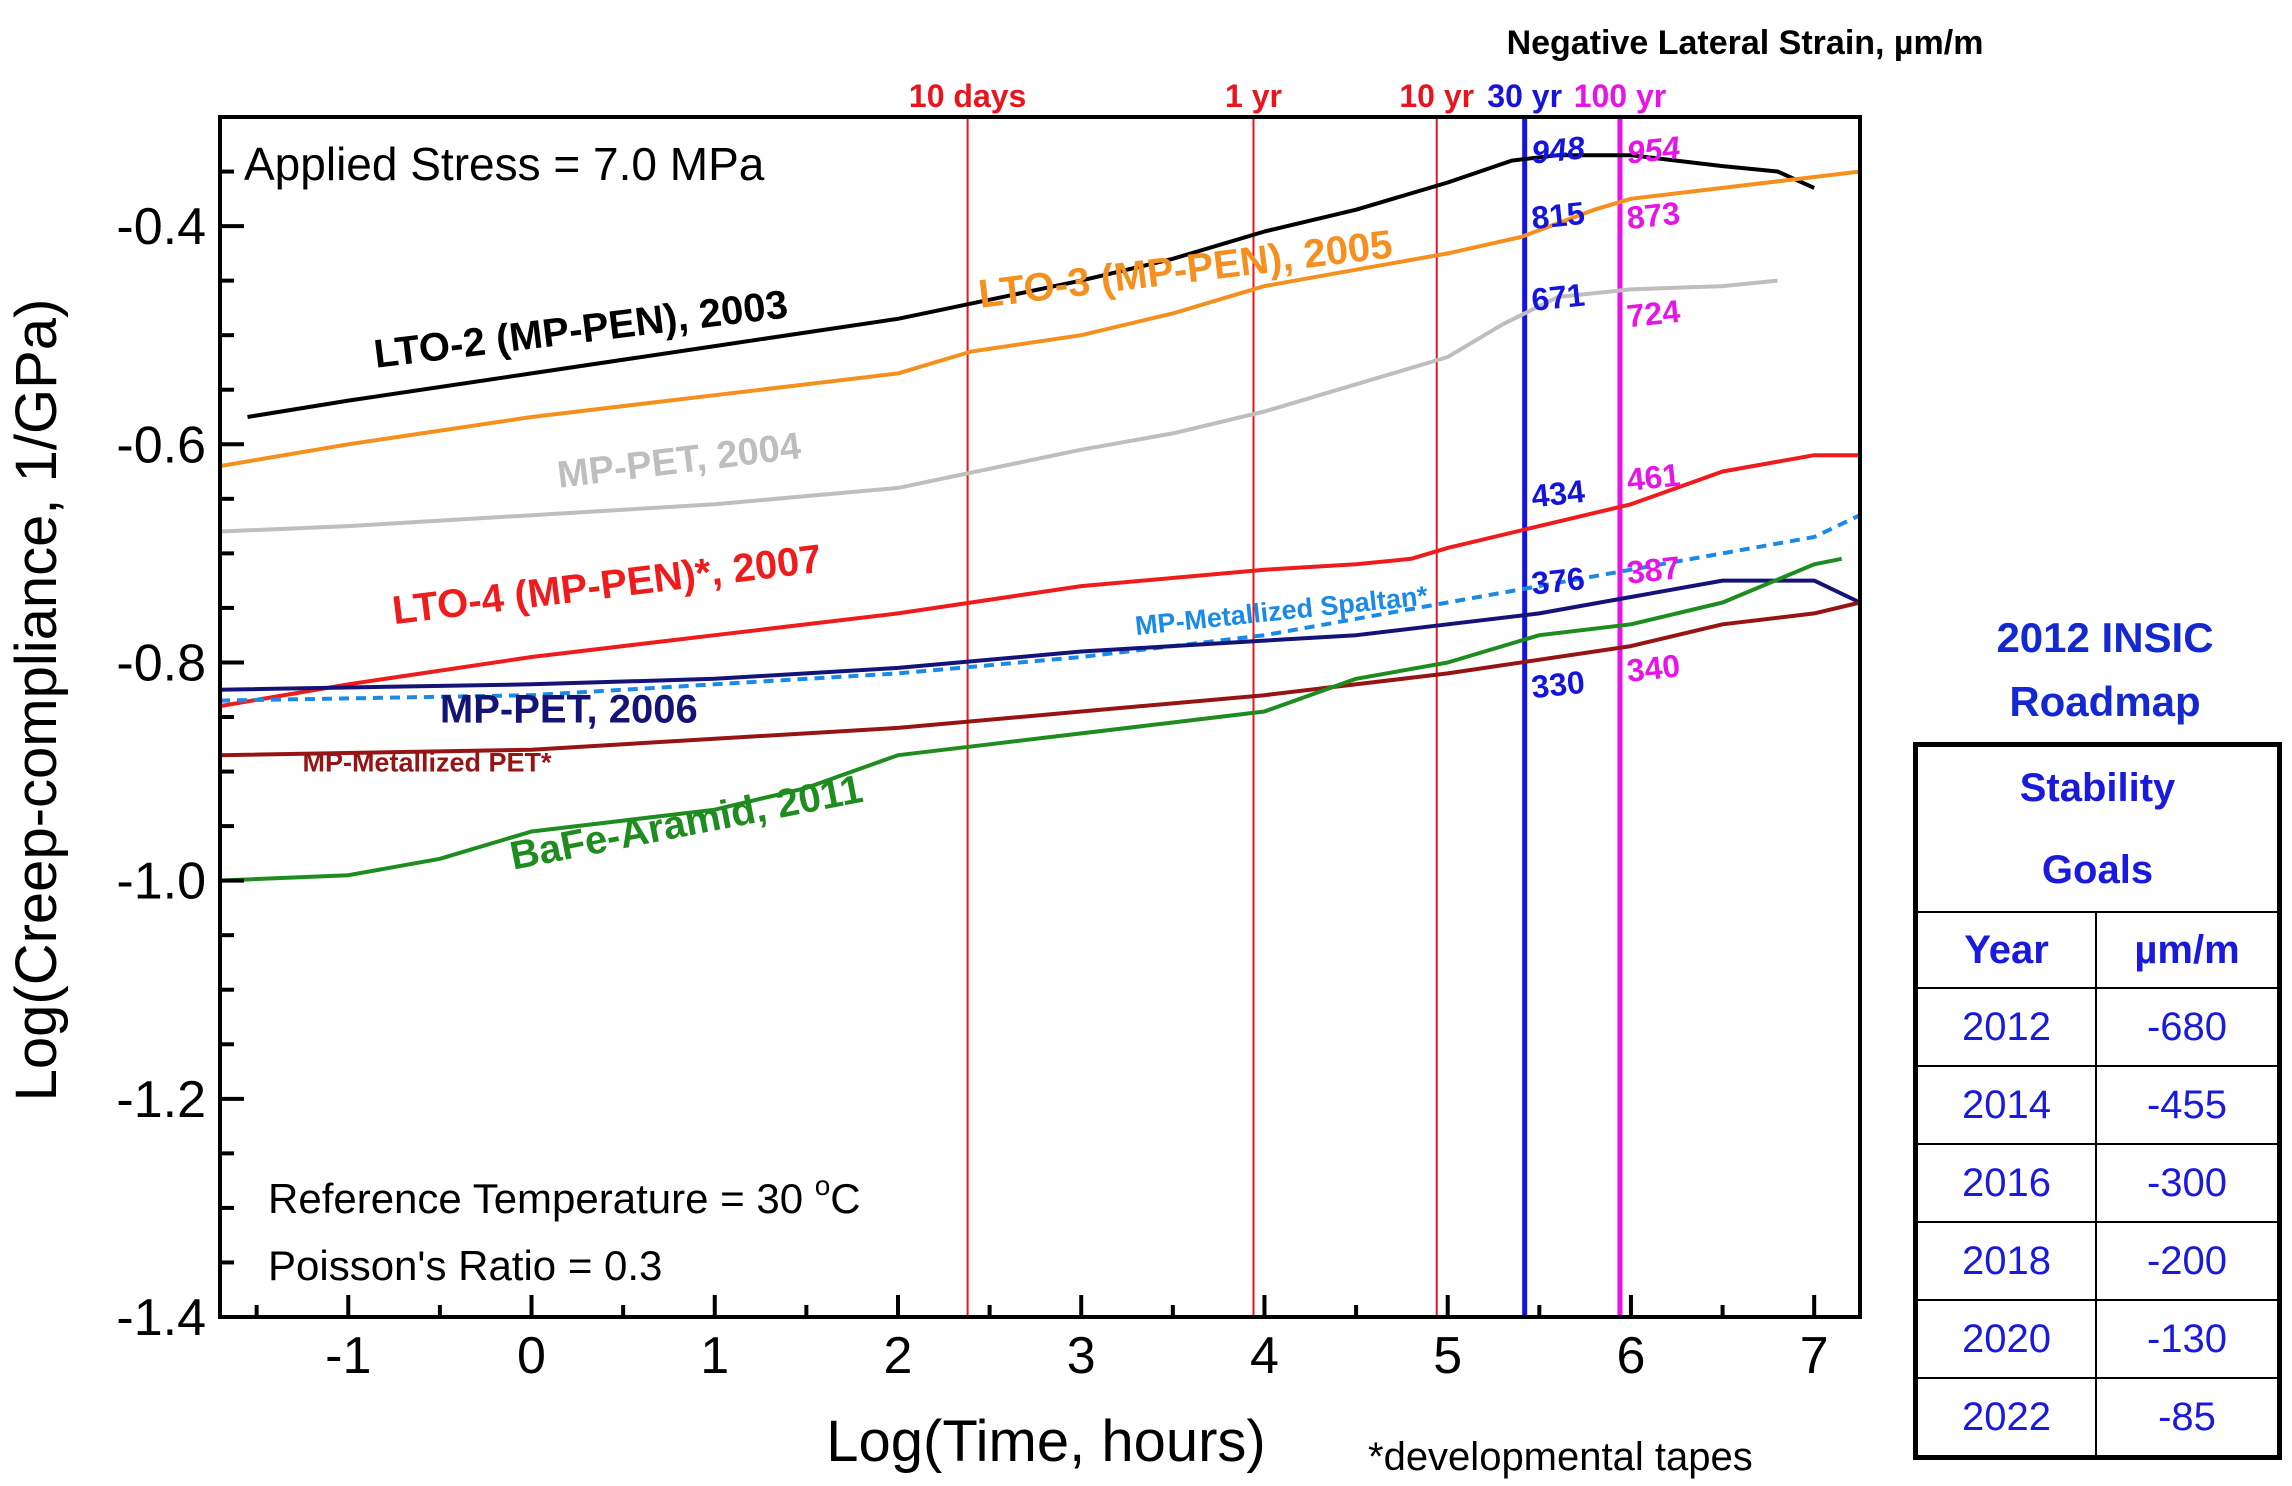 The width and height of the screenshot is (2292, 1486). I want to click on table-row: 2014 -455, so click(2097, 1105).